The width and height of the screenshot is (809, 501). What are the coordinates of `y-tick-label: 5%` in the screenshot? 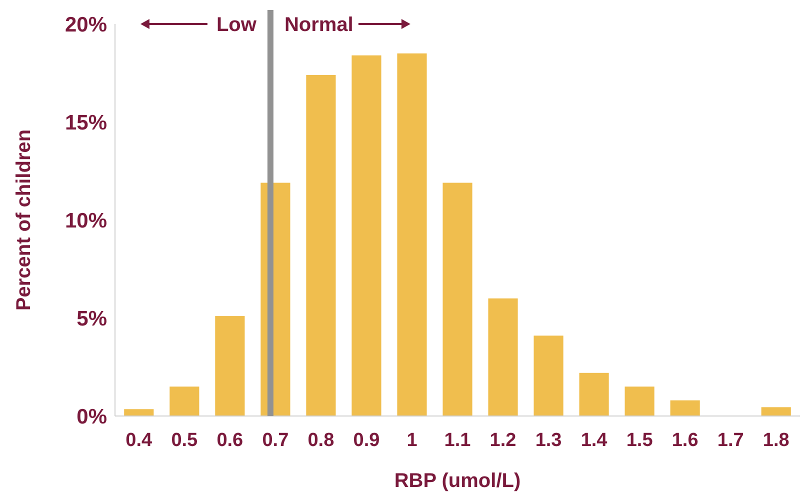 It's located at (92, 318).